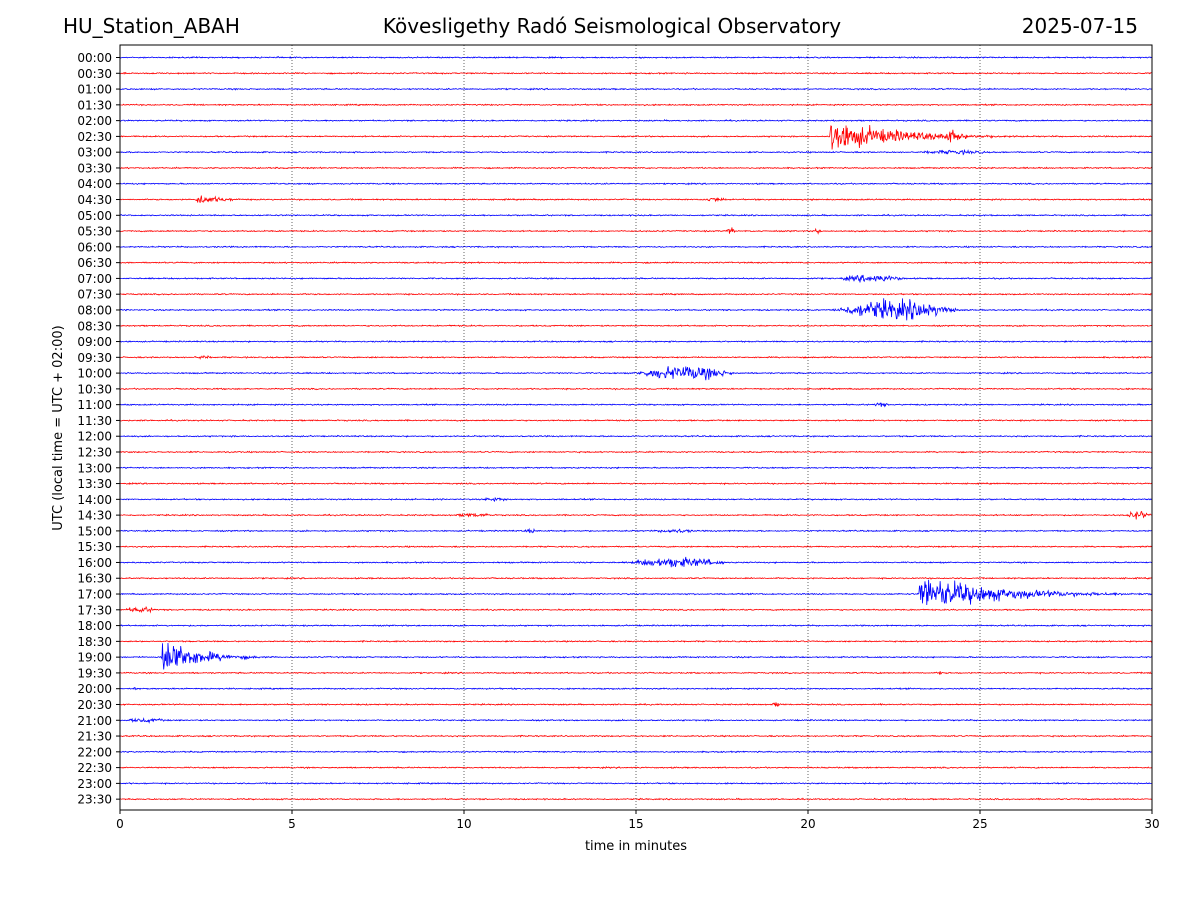  What do you see at coordinates (94, 358) in the screenshot?
I see `y-tick-label: 09:30` at bounding box center [94, 358].